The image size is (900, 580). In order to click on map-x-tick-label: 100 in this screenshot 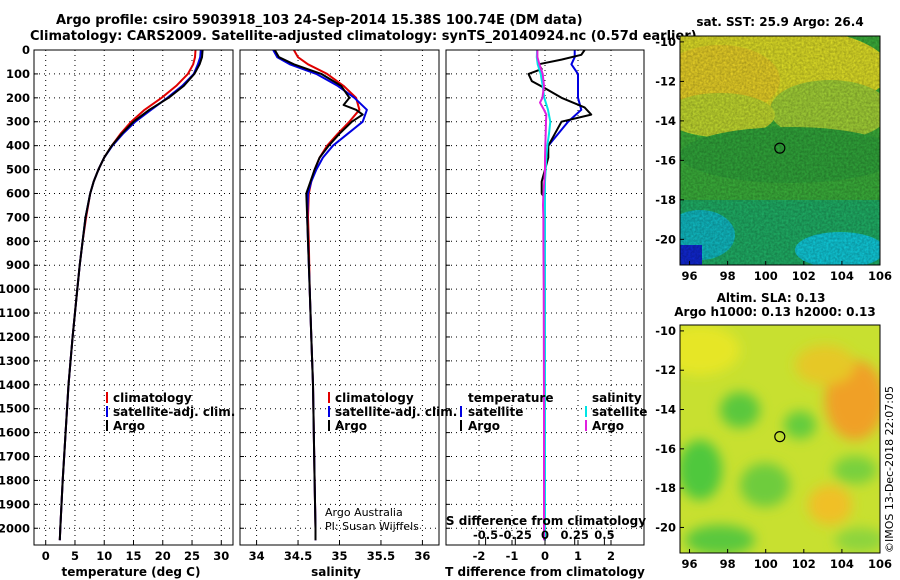, I will do `click(766, 564)`.